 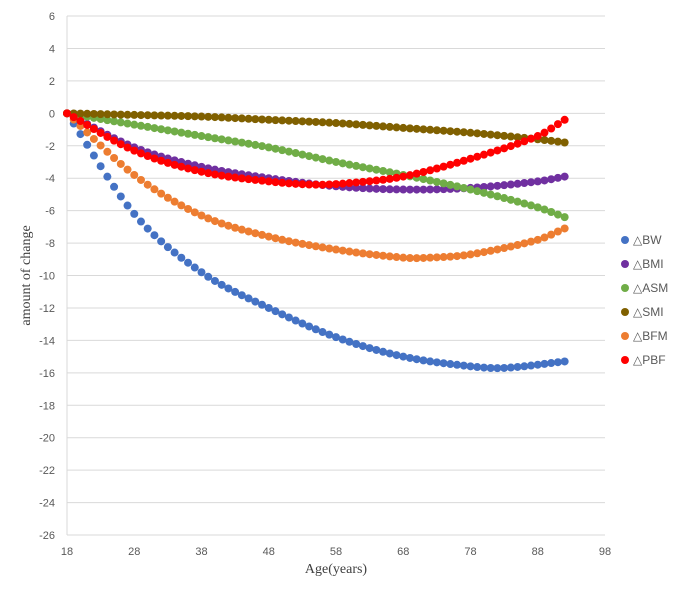 What do you see at coordinates (47, 504) in the screenshot?
I see `y-tick-label: -24` at bounding box center [47, 504].